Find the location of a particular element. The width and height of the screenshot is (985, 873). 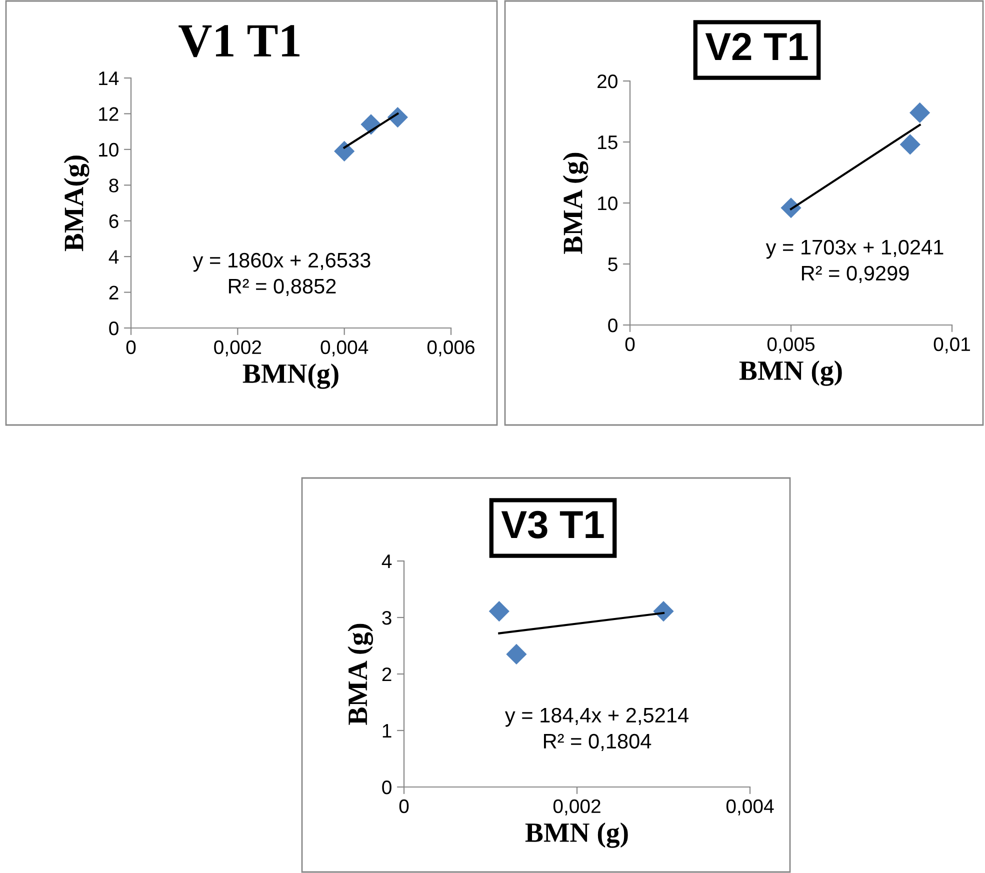

annotation: R² = 0,8852 is located at coordinates (282, 287).